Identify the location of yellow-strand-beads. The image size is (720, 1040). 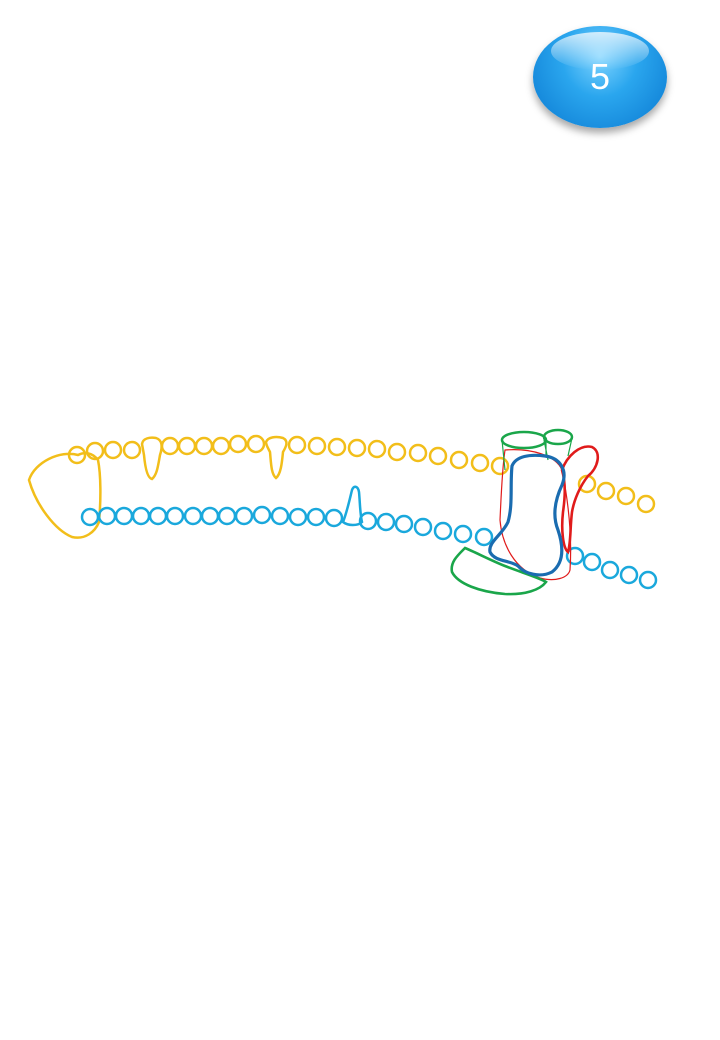
(361, 474).